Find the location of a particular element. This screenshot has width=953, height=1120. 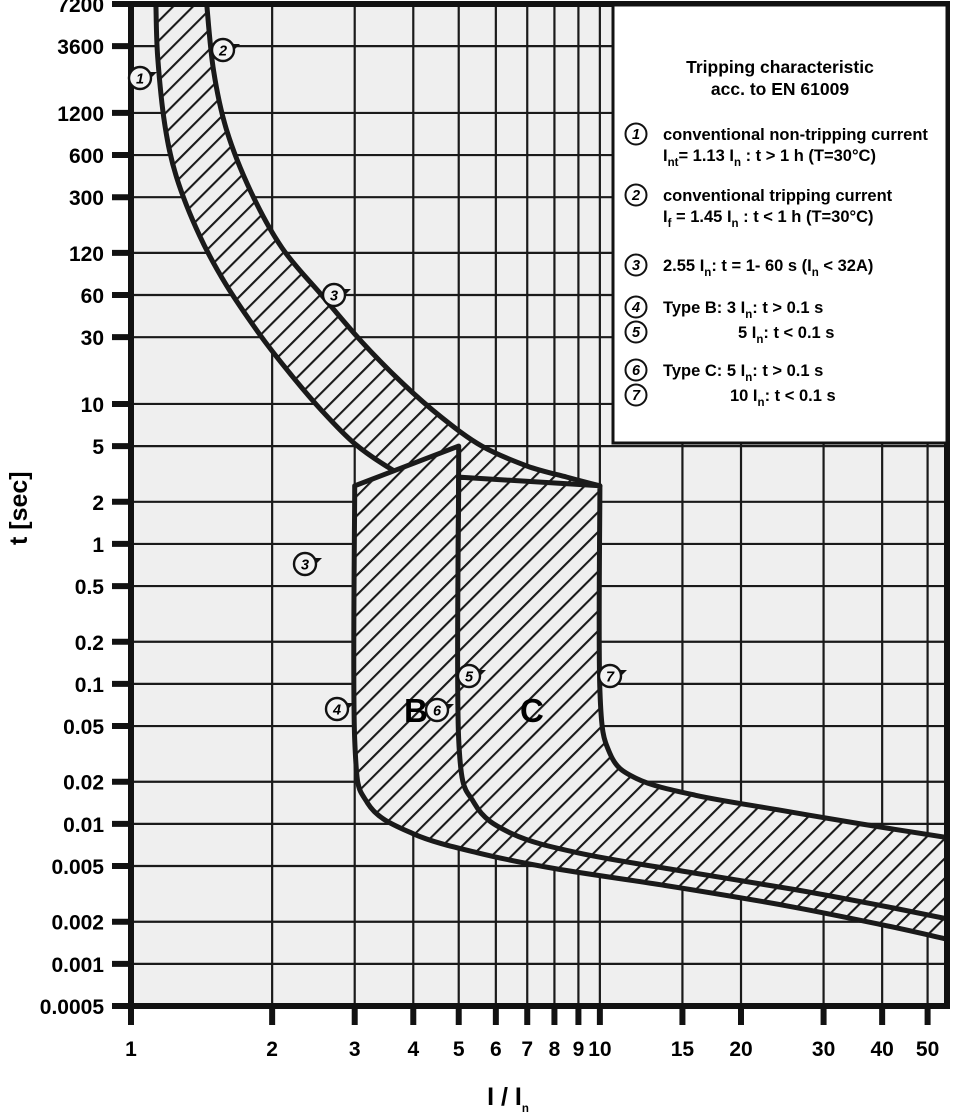

y-tick-label: 1 is located at coordinates (98, 545).